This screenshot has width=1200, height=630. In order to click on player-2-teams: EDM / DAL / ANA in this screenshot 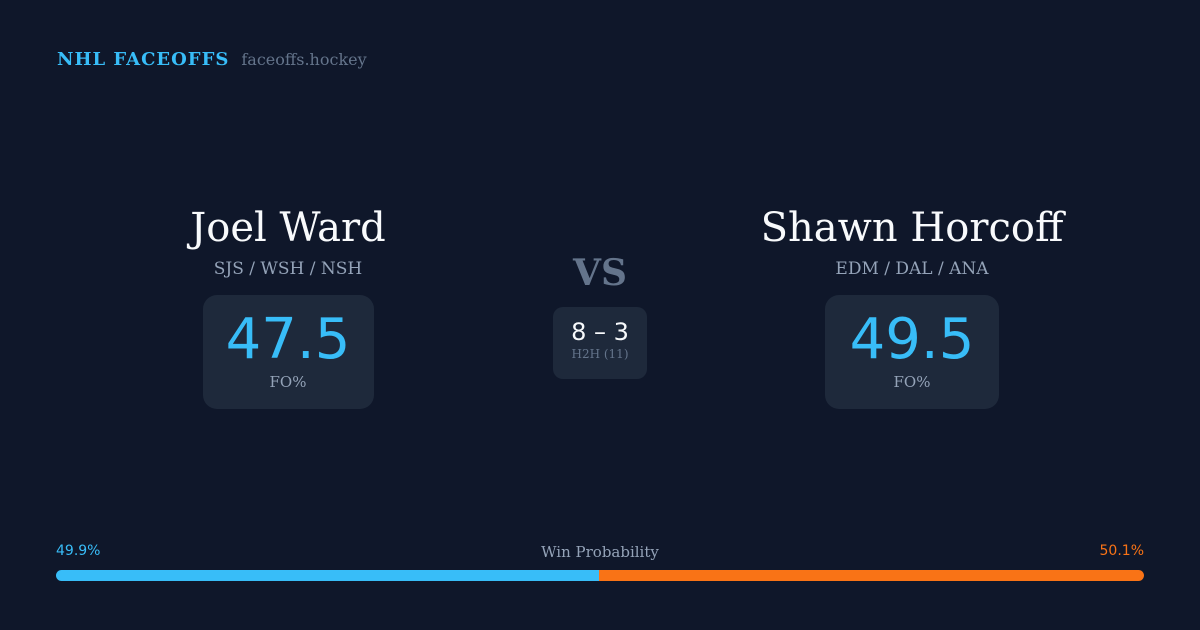, I will do `click(912, 269)`.